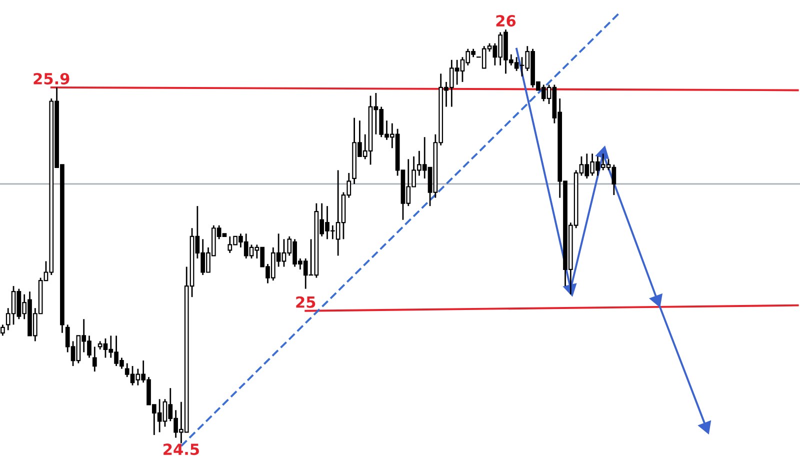 The height and width of the screenshot is (459, 800). What do you see at coordinates (306, 302) in the screenshot?
I see `series-label: 25` at bounding box center [306, 302].